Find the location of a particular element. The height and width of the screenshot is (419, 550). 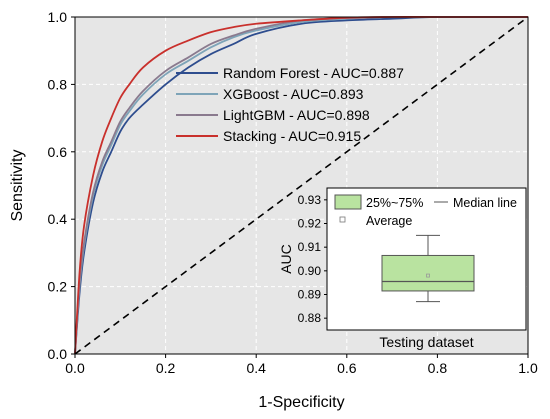

inset-x-axis-label: Testing dataset is located at coordinates (426, 342).